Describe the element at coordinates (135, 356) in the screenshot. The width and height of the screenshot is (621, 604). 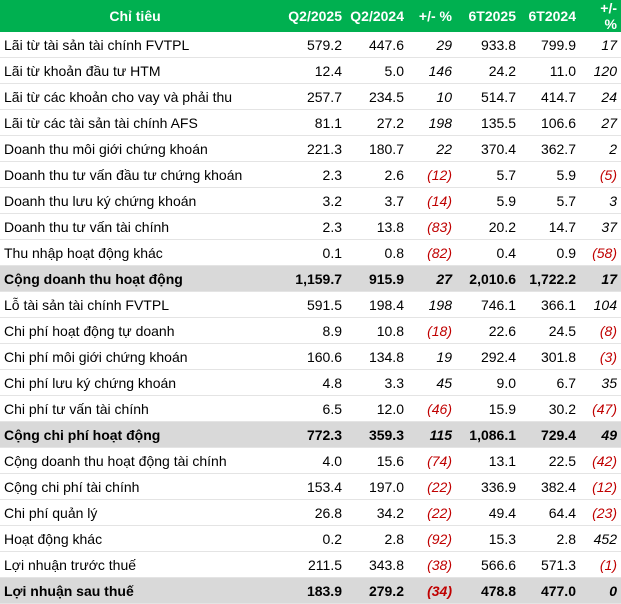
I see `row-label: Chi phí môi giới chứng khoán` at that location.